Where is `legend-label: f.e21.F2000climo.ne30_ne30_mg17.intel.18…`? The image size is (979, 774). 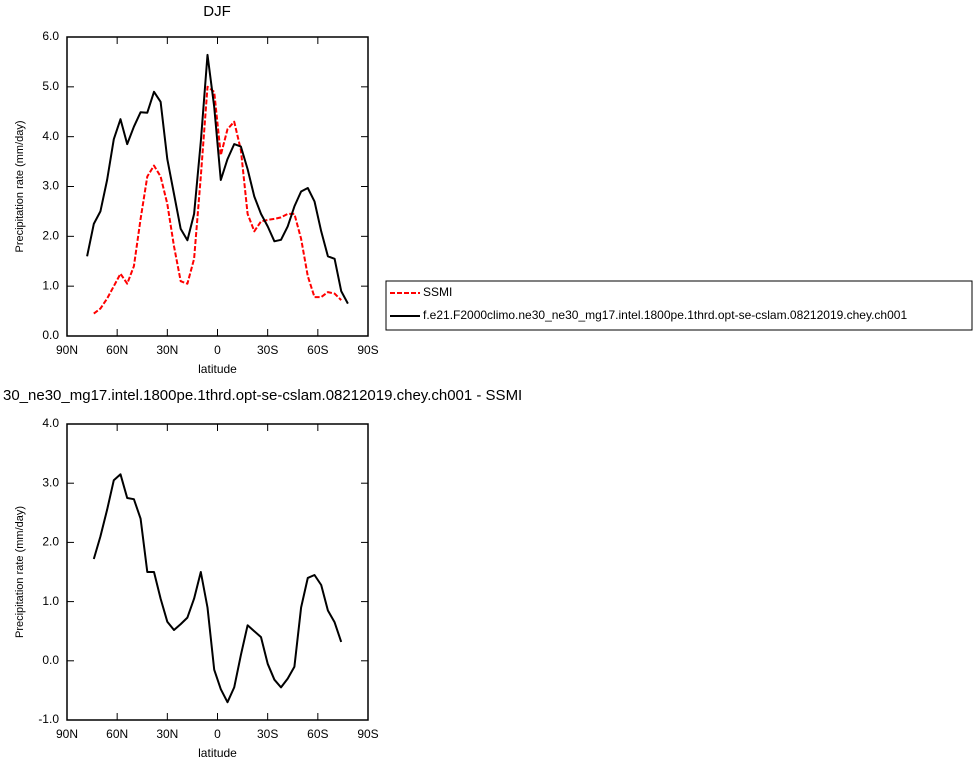 legend-label: f.e21.F2000climo.ne30_ne30_mg17.intel.18… is located at coordinates (665, 315).